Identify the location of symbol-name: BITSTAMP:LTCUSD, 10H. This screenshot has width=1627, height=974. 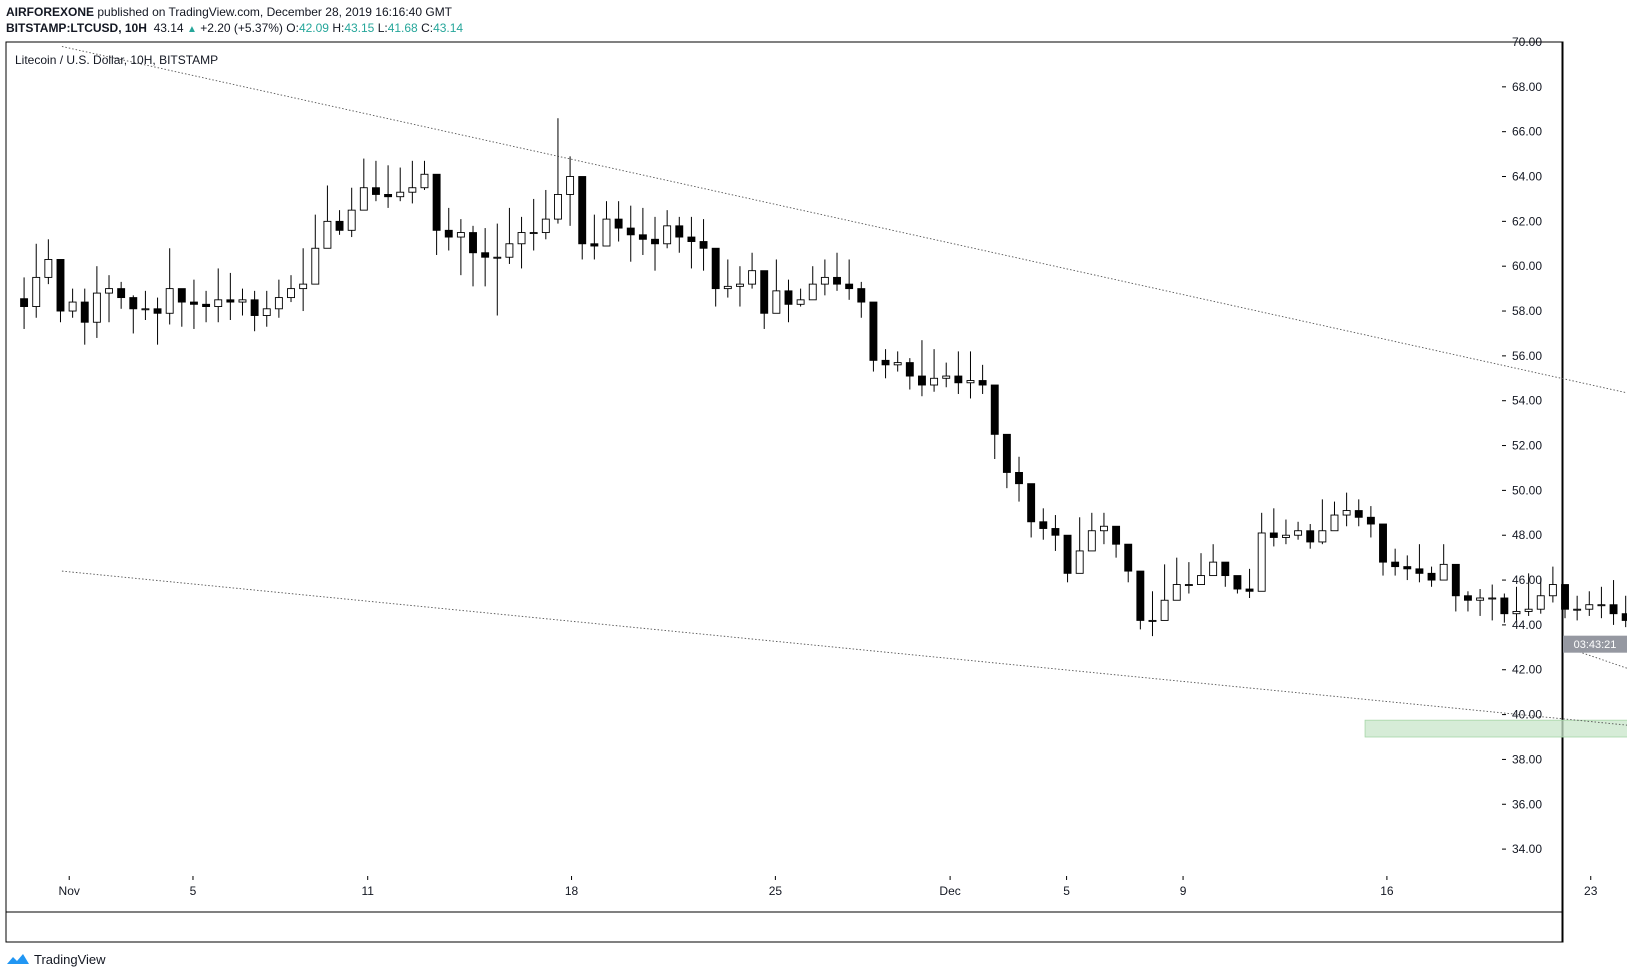
(76, 28).